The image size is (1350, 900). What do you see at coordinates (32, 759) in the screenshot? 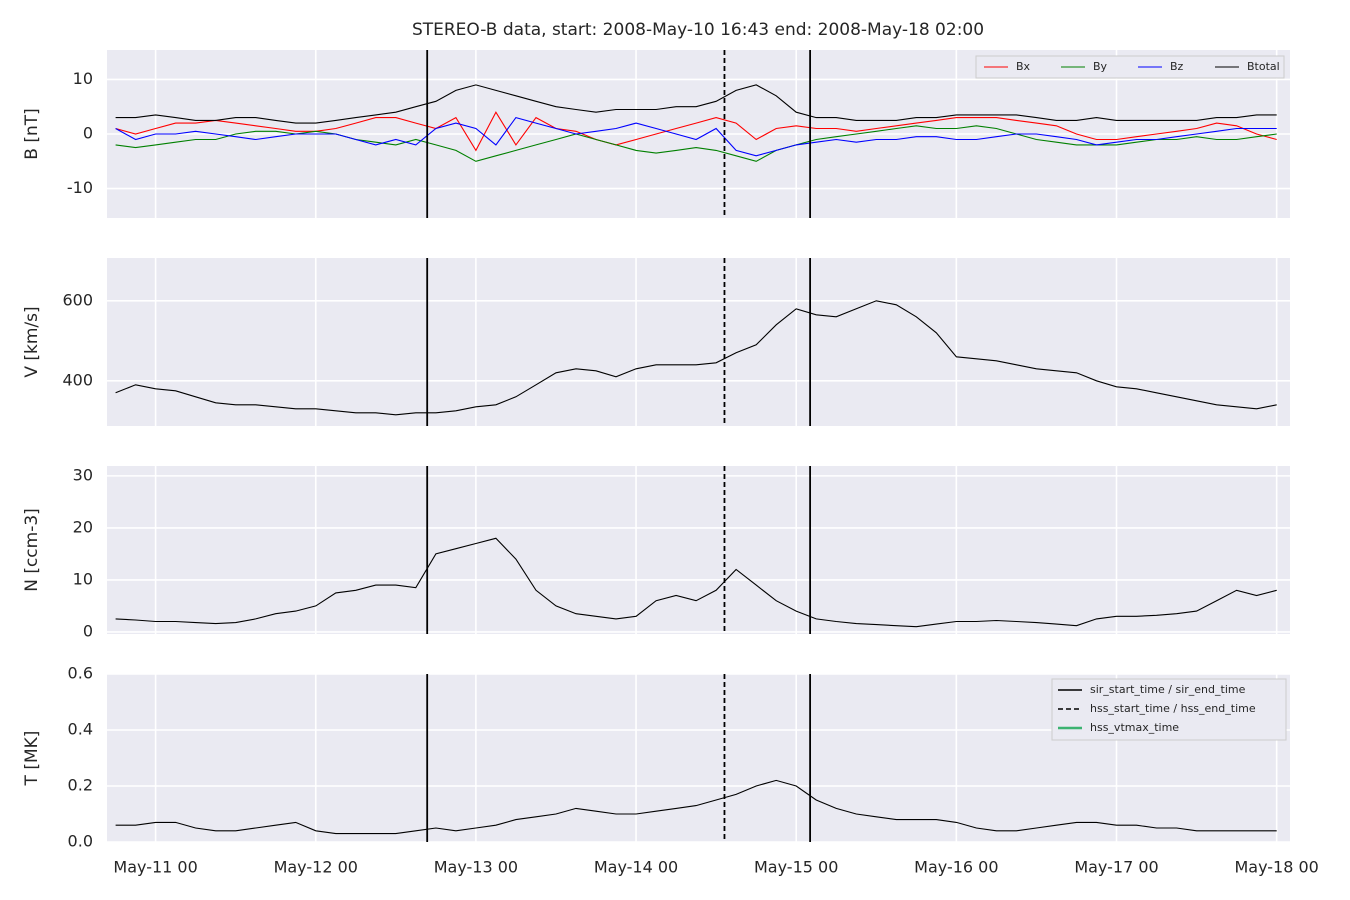
I see `y-axis-label: T [MK]` at bounding box center [32, 759].